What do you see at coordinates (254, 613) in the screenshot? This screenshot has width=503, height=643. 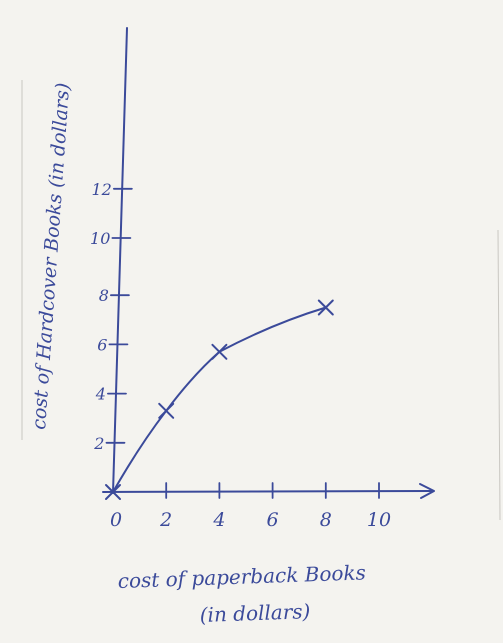 I see `x-axis-label-line2: (in dollars)` at bounding box center [254, 613].